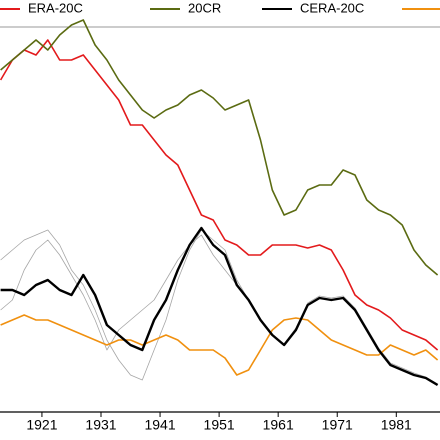  Describe the element at coordinates (204, 7) in the screenshot. I see `legend-label: 20CR` at that location.